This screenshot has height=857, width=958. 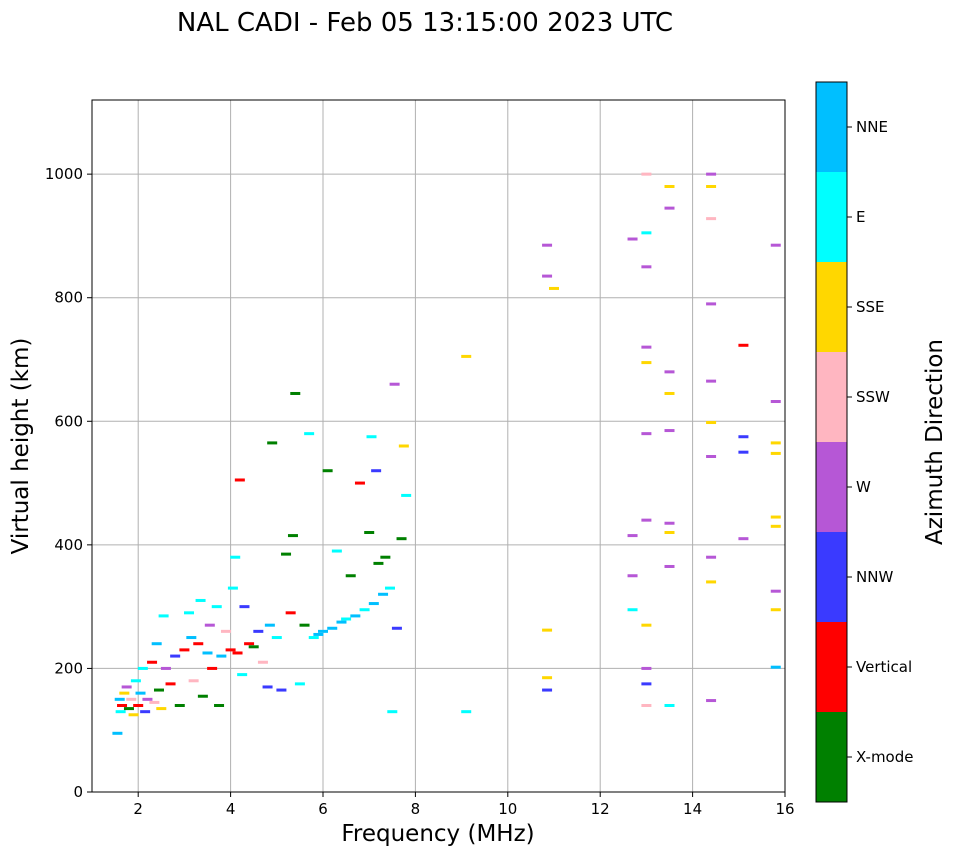 I want to click on x-tick-label: 12, so click(x=600, y=809).